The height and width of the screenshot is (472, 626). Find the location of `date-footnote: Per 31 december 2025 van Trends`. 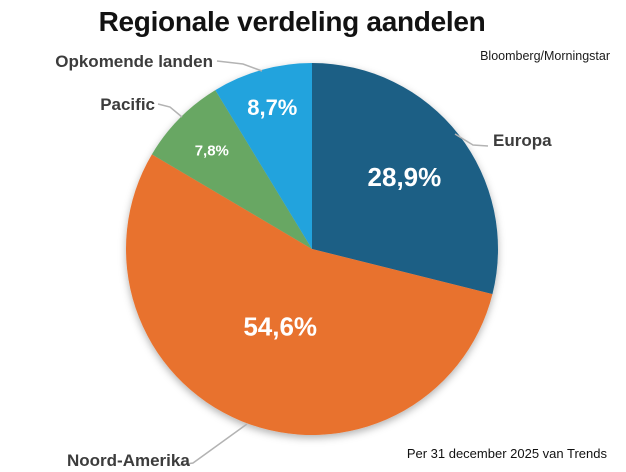

date-footnote: Per 31 december 2025 van Trends is located at coordinates (506, 453).